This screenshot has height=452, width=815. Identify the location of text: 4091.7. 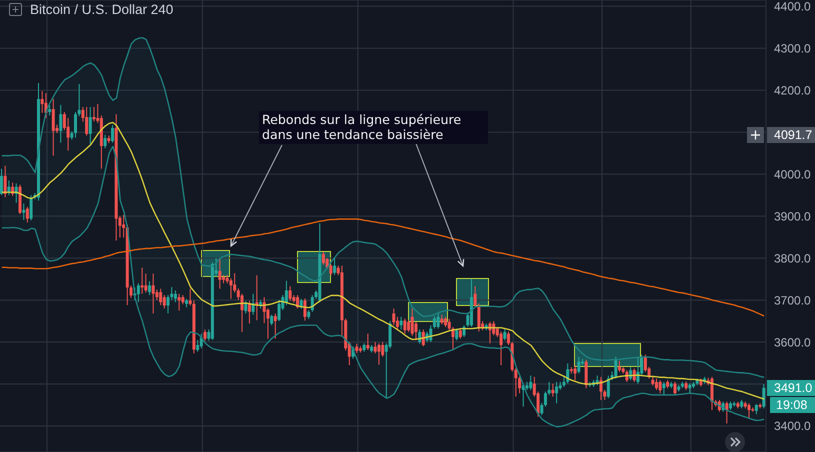
(793, 135).